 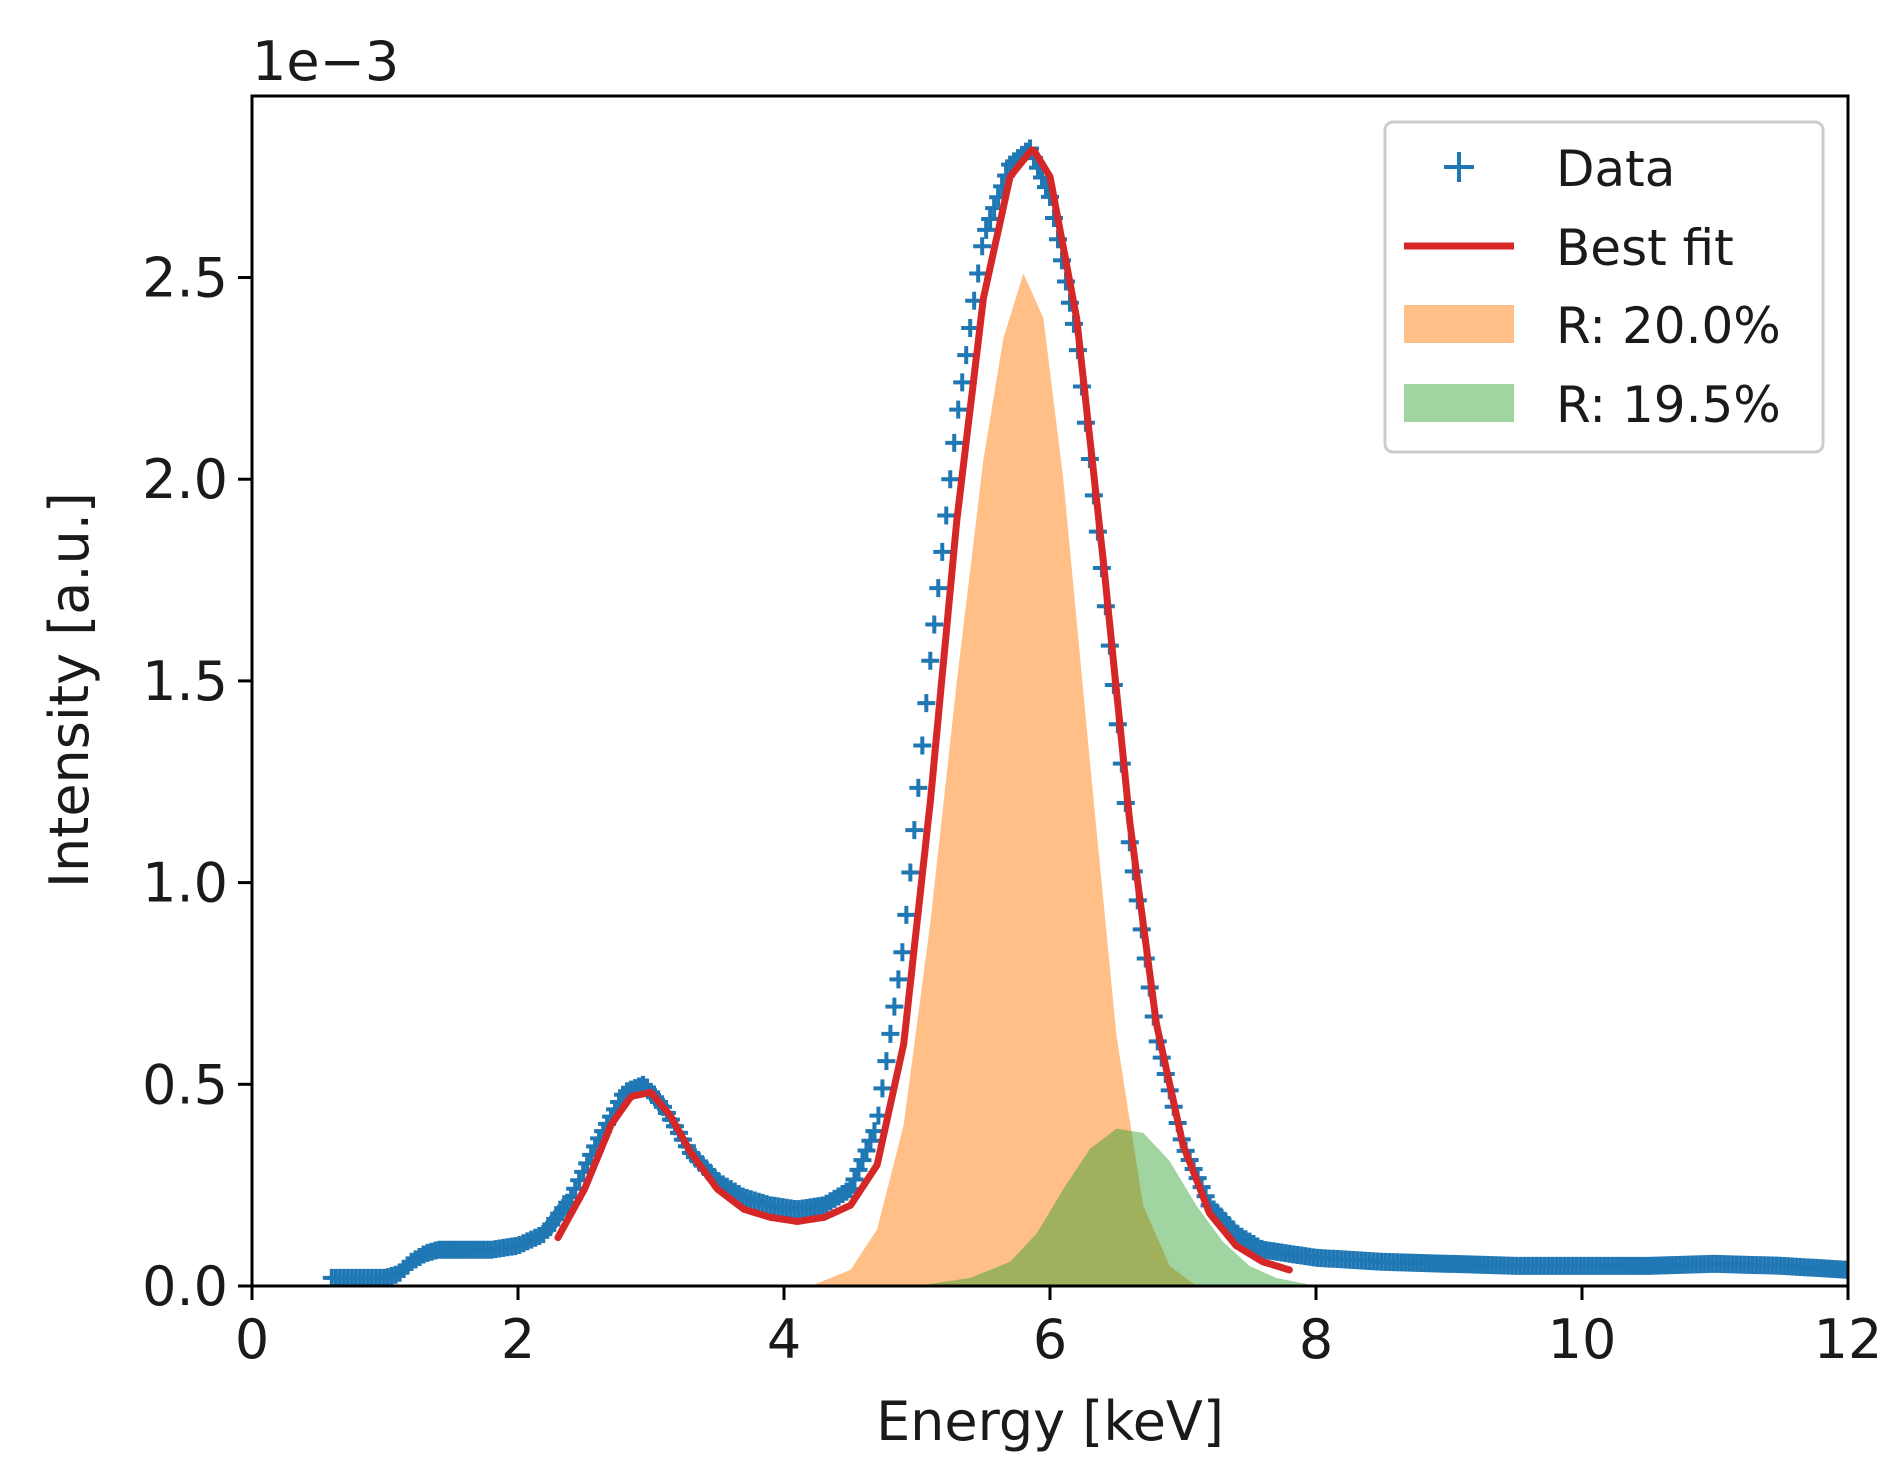 I want to click on legend-item-peak-2: R: 19.5%, so click(x=1592, y=405).